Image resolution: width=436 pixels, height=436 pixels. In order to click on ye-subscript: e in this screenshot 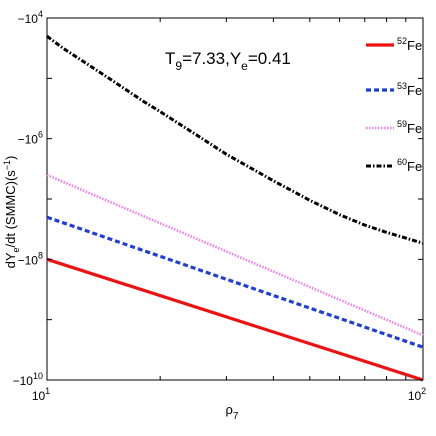, I will do `click(244, 66)`.